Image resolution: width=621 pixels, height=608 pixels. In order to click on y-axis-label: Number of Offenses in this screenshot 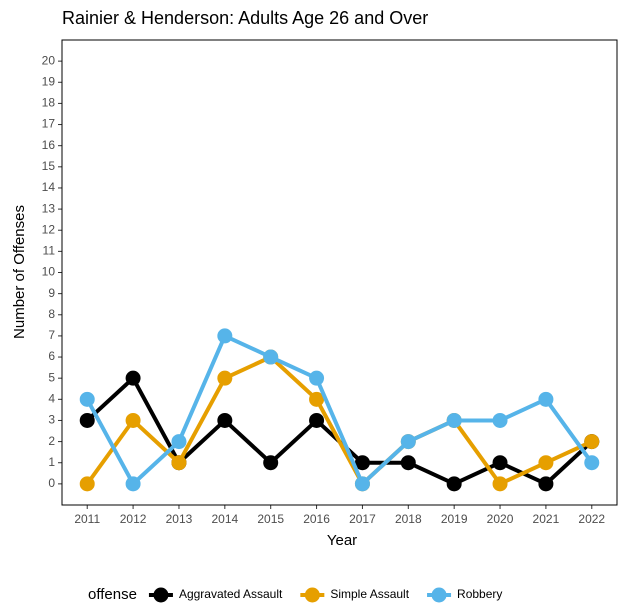, I will do `click(19, 272)`.